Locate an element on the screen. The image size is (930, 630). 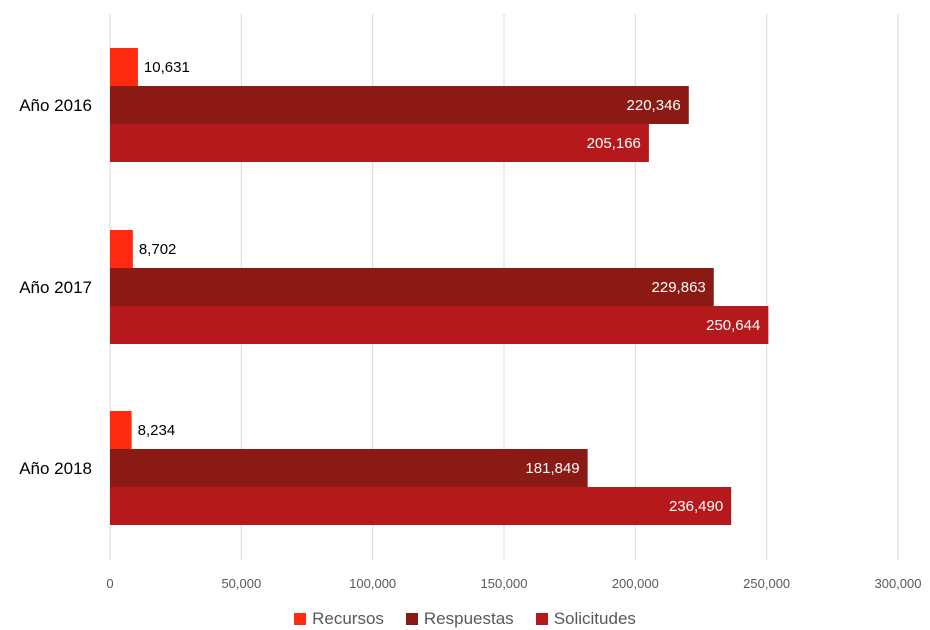
x-tick-label: 100,000 is located at coordinates (372, 583).